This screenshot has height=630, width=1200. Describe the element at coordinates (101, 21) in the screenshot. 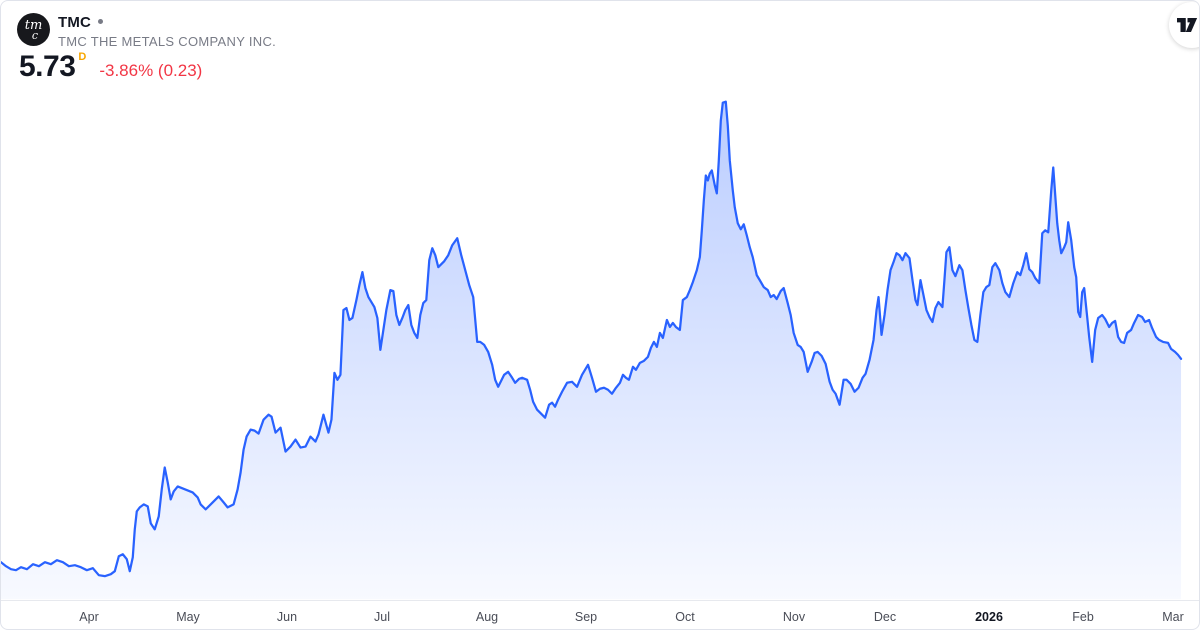

I see `market-status-dot` at that location.